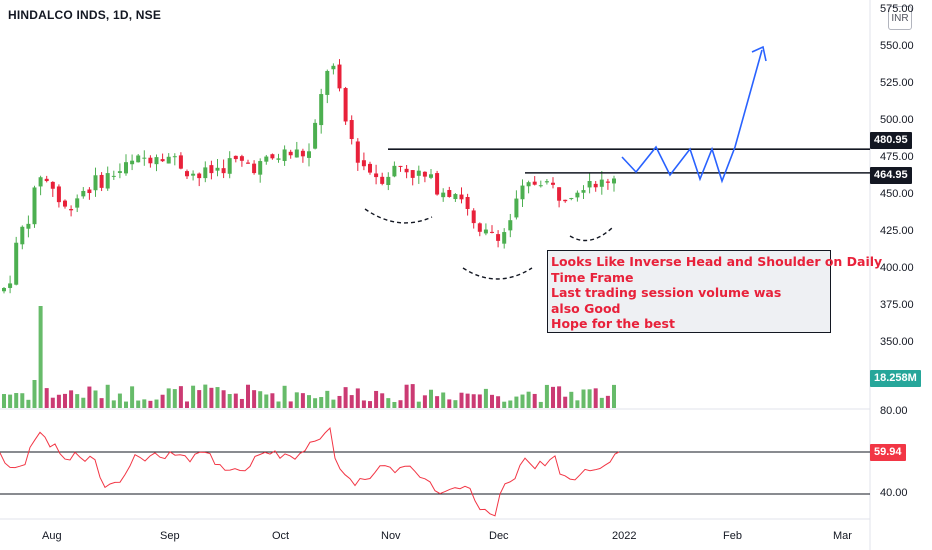  What do you see at coordinates (888, 452) in the screenshot?
I see `rsi-value-label: 59.94` at bounding box center [888, 452].